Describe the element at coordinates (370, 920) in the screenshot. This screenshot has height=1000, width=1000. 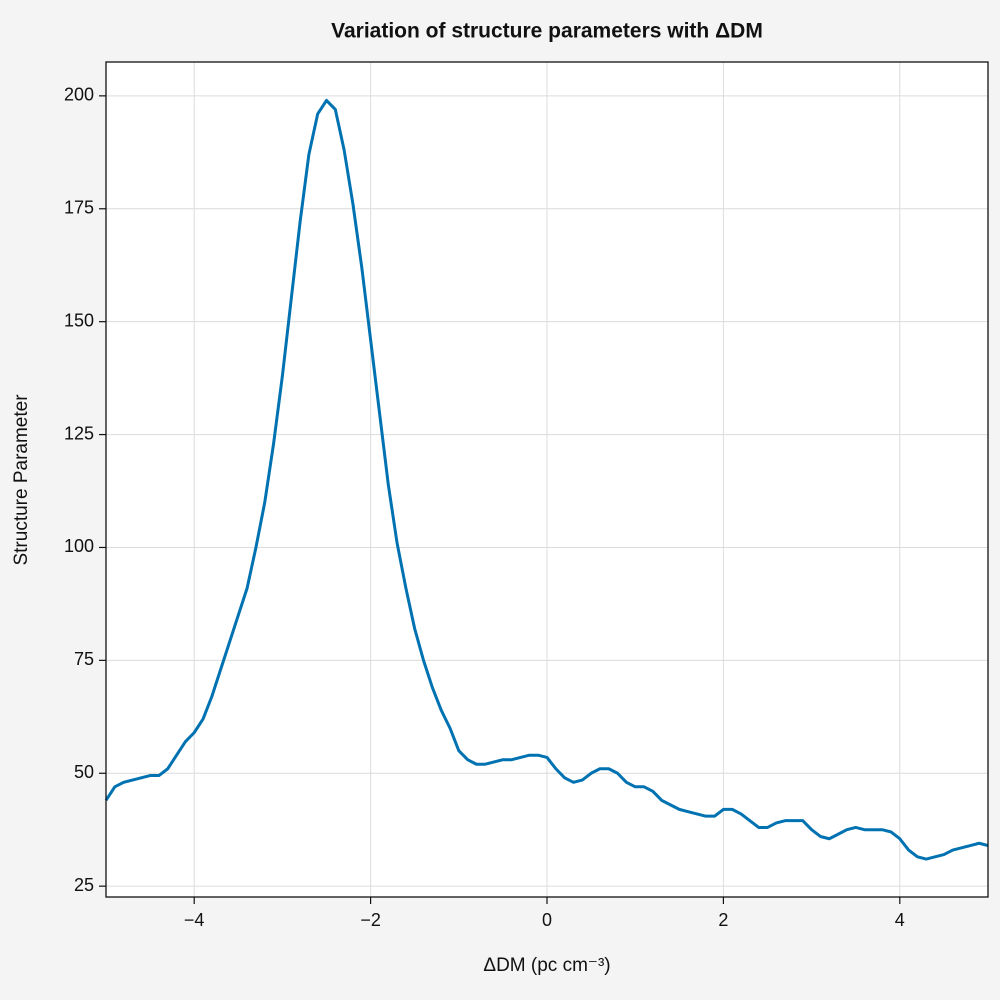
I see `x-tick-label: −2` at that location.